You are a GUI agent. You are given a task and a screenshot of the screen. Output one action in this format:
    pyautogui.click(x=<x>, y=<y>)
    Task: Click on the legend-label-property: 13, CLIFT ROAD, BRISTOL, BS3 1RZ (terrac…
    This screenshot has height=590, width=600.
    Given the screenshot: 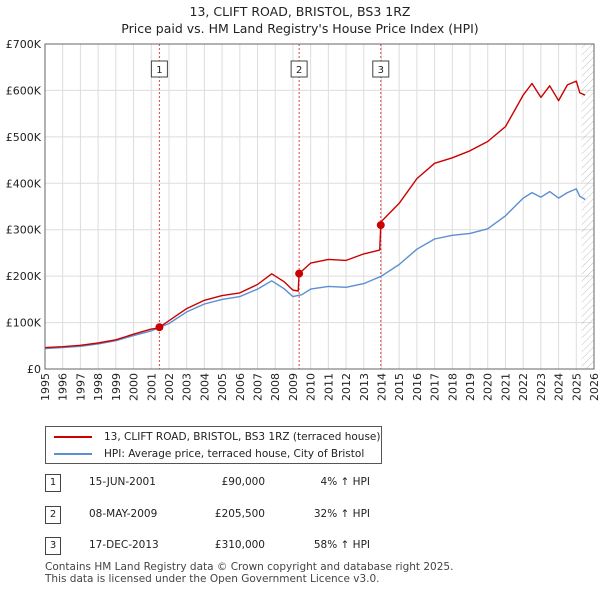 What is the action you would take?
    pyautogui.click(x=242, y=437)
    